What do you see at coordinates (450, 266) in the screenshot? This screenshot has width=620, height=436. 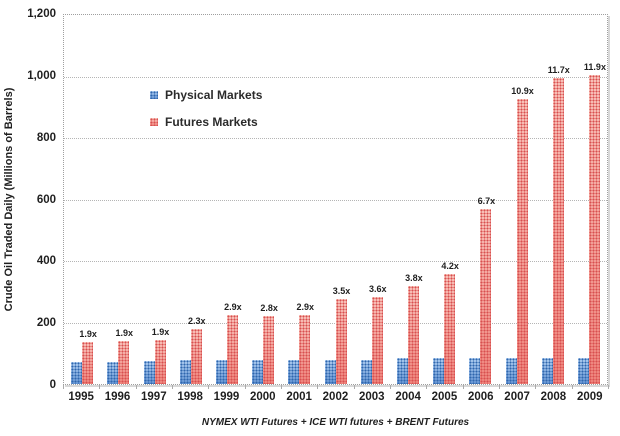 I see `multiplier-label-2005: 4.2x` at bounding box center [450, 266].